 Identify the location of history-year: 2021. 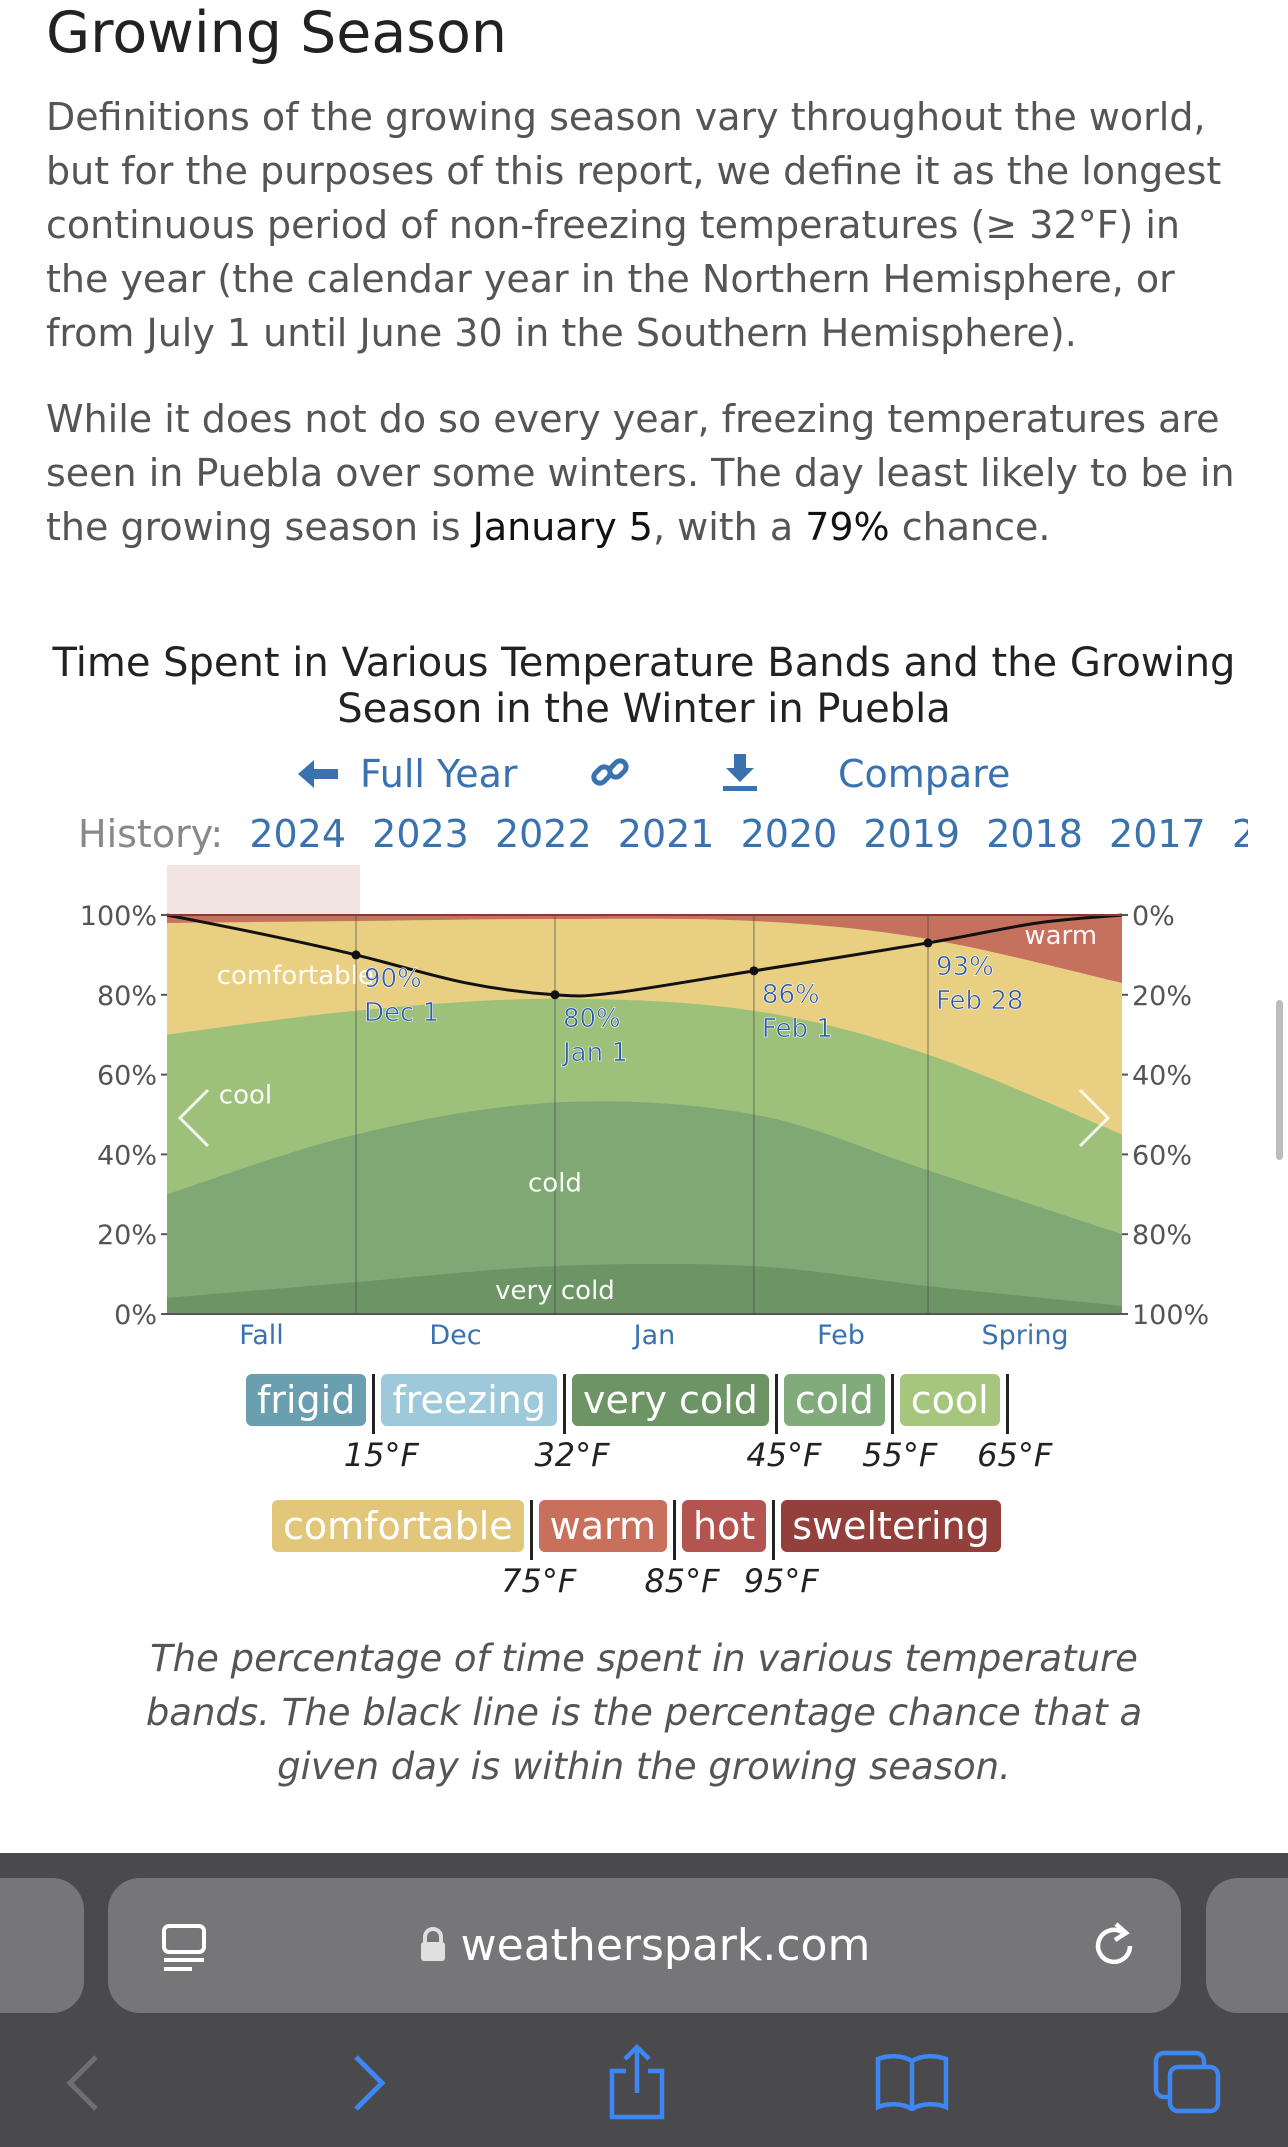
(666, 834).